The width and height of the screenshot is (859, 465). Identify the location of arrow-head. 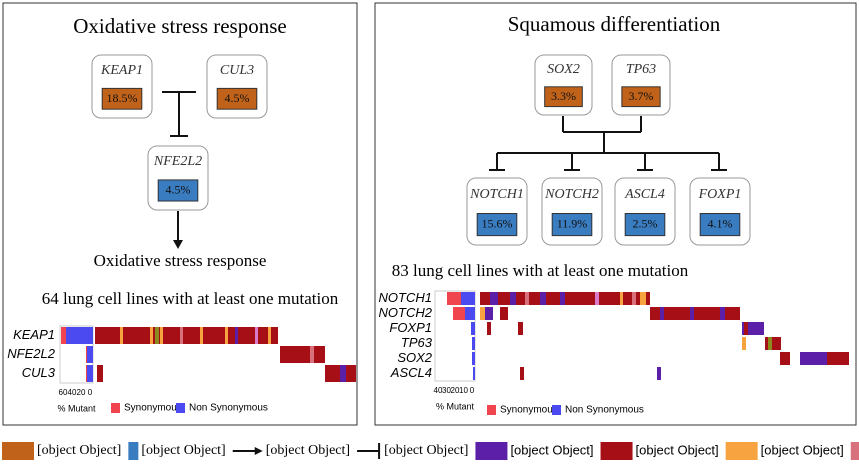
(178, 244).